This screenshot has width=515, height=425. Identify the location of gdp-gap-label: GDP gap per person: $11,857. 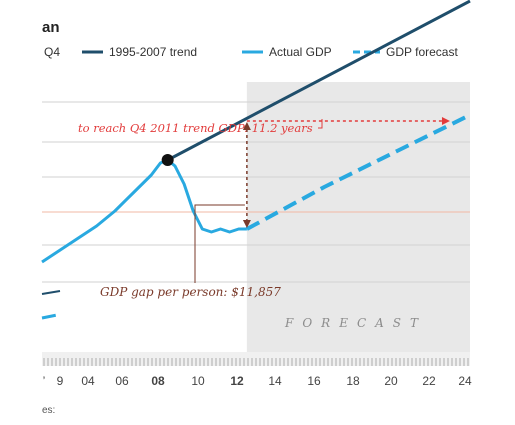
(190, 292).